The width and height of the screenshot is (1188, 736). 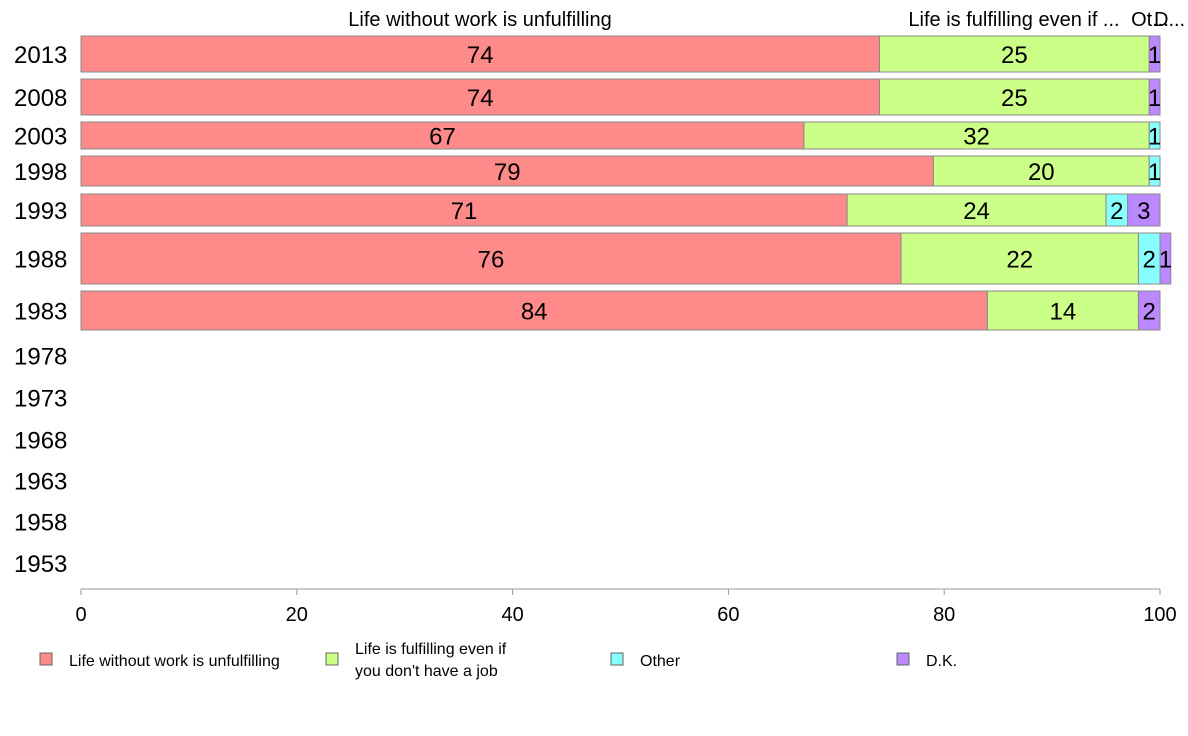 What do you see at coordinates (431, 649) in the screenshot?
I see `legend-label: Life is fulfilling even if` at bounding box center [431, 649].